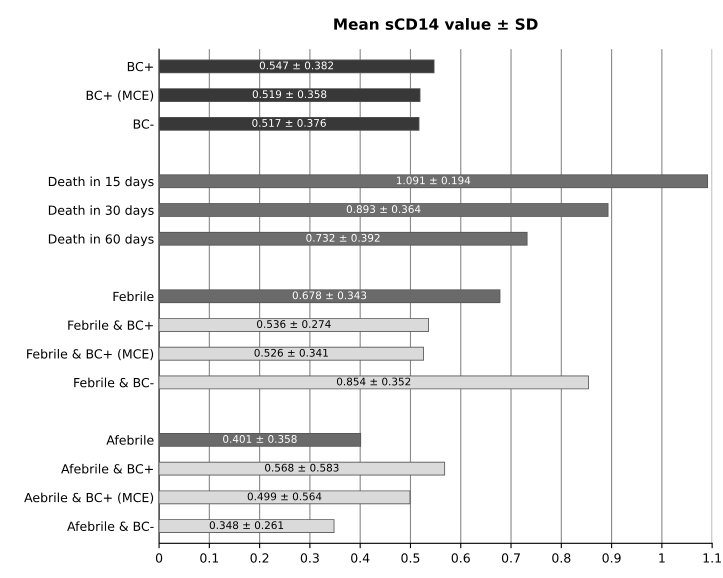 The width and height of the screenshot is (723, 578). What do you see at coordinates (309, 558) in the screenshot?
I see `x-tick-label: 0.3` at bounding box center [309, 558].